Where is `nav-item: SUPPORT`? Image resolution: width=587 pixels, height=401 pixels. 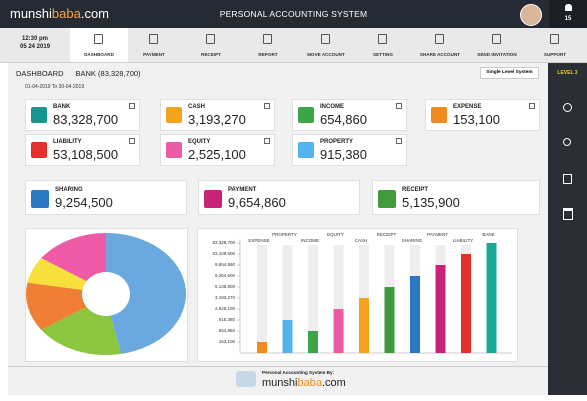
nav-item: SUPPORT is located at coordinates (555, 45).